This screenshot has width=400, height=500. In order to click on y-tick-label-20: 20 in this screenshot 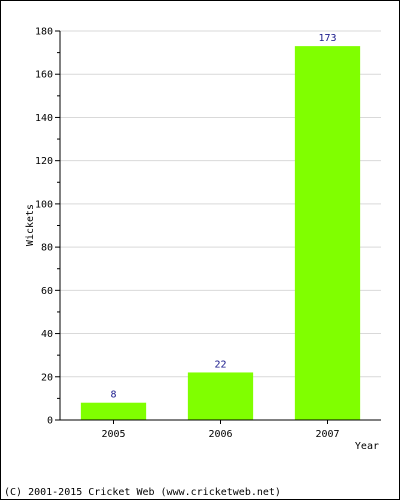, I will do `click(47, 377)`.